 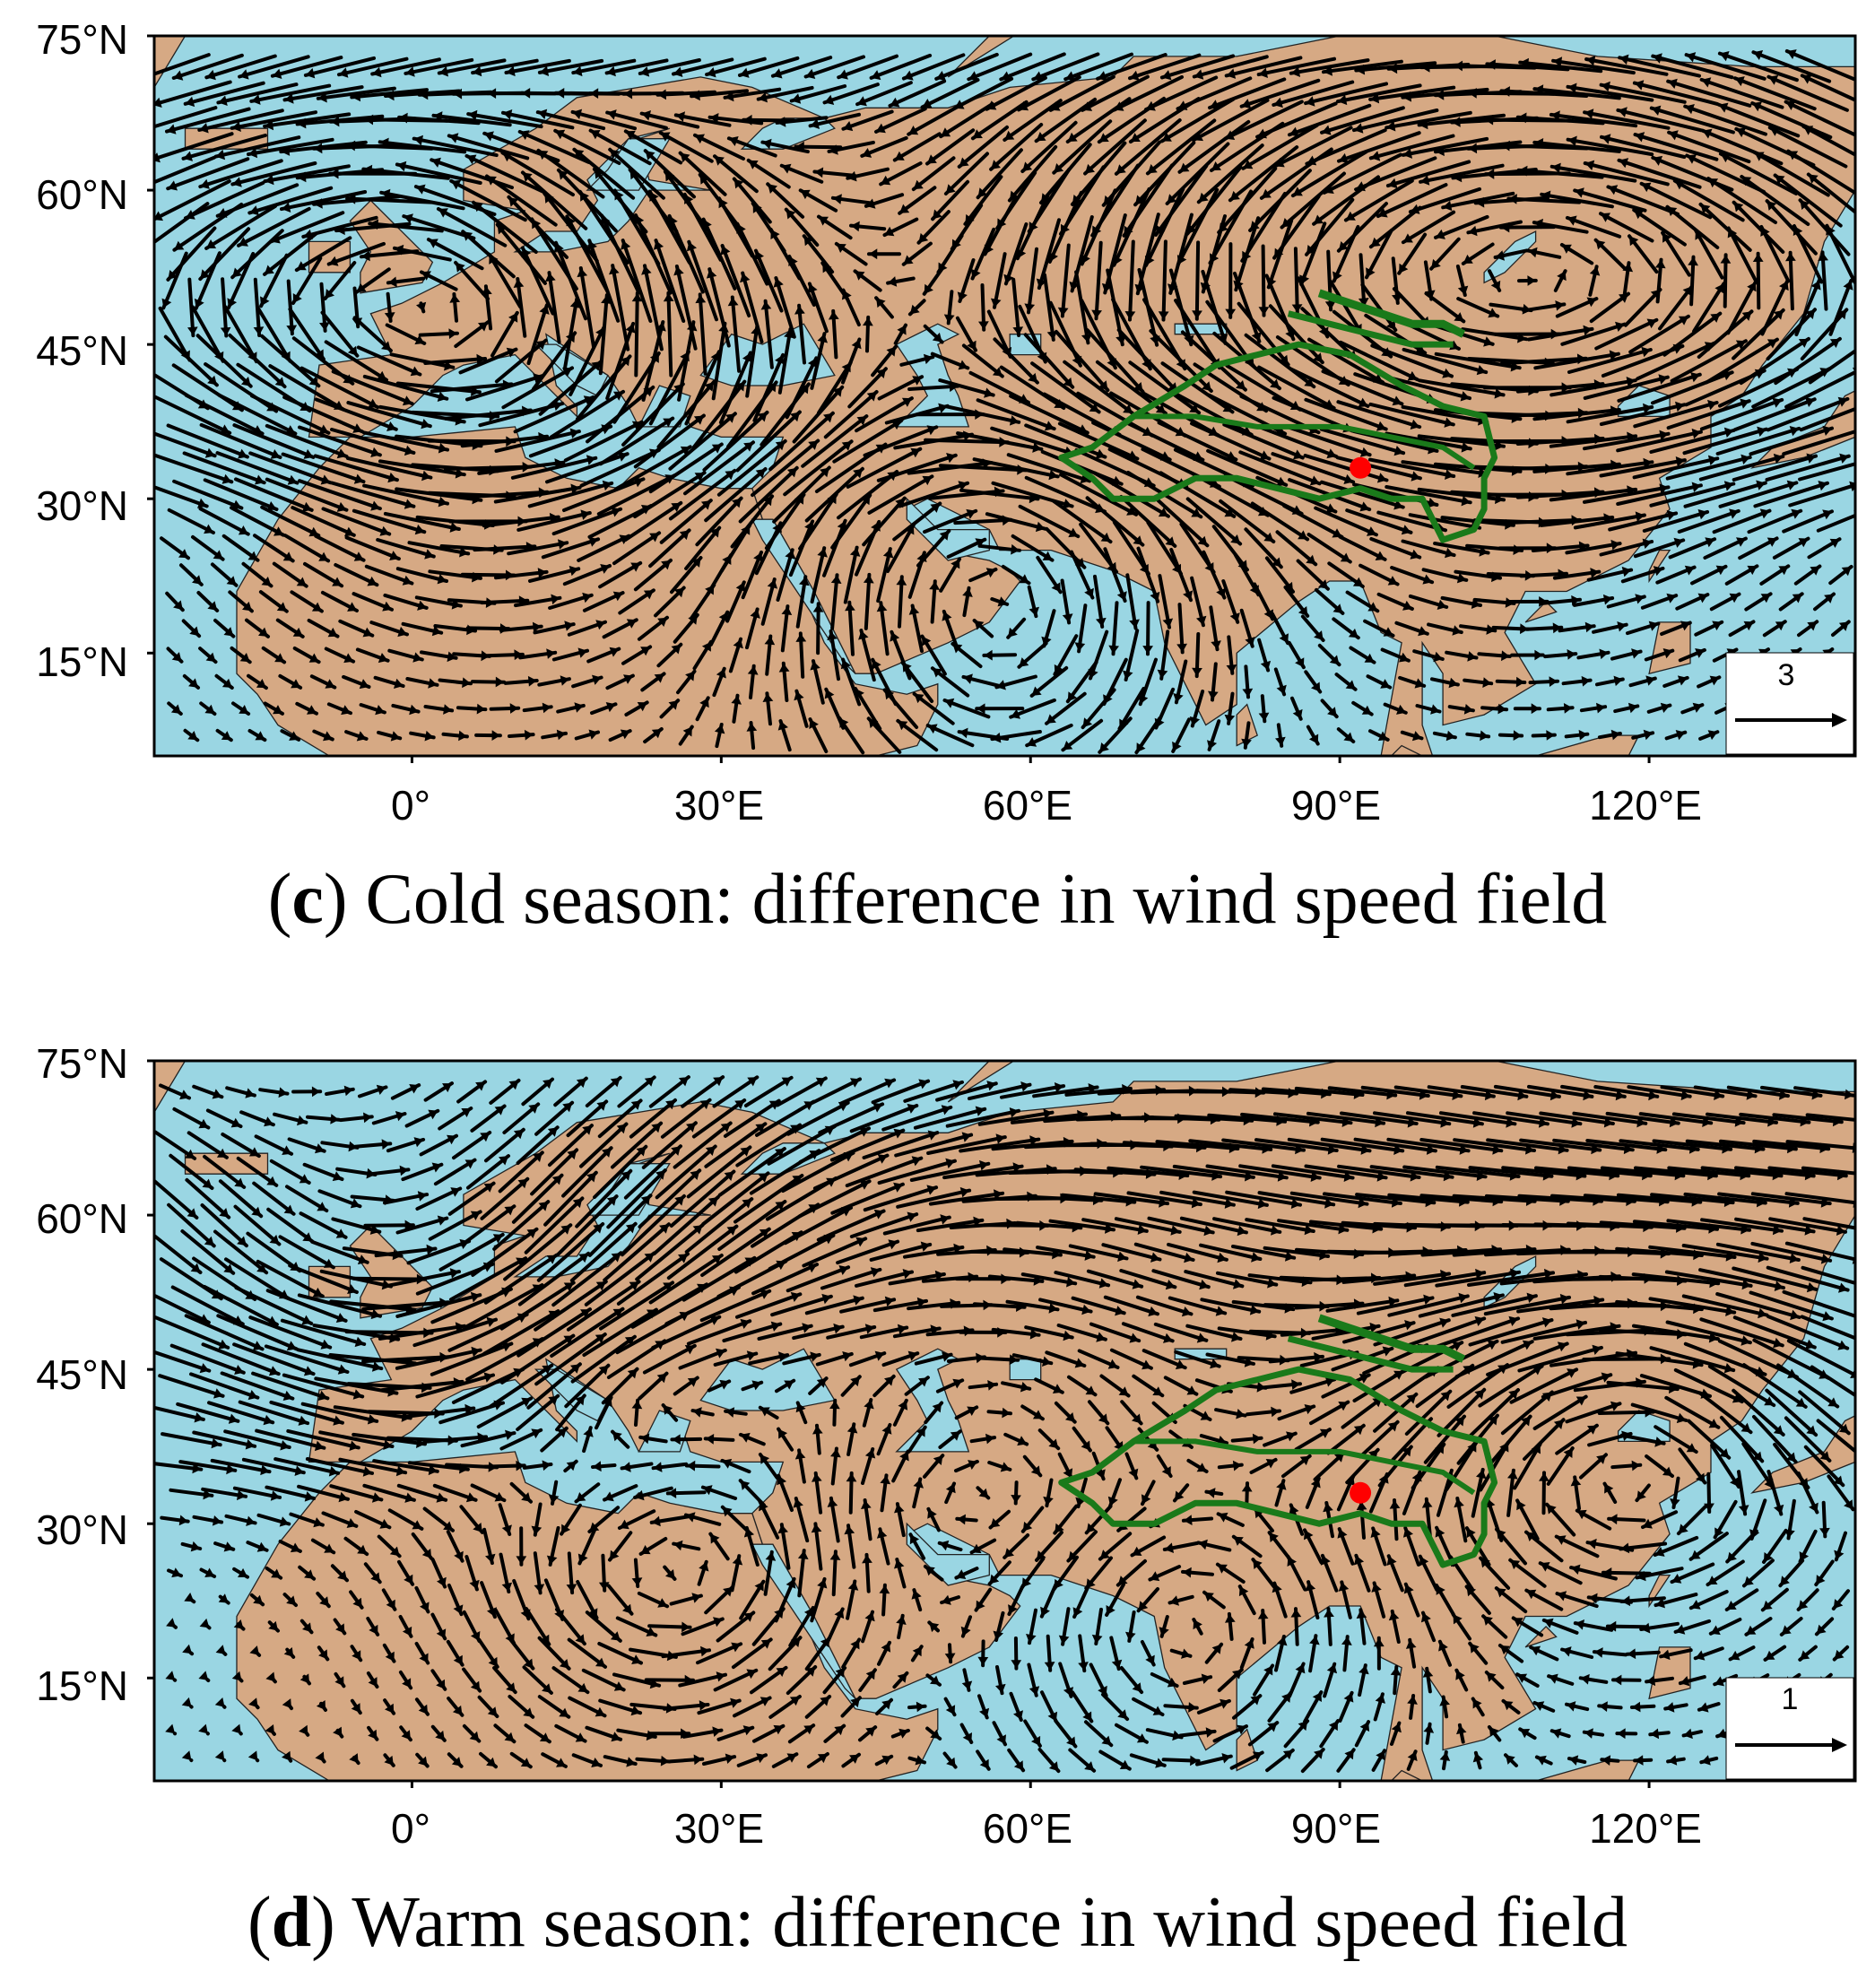 What do you see at coordinates (1786, 675) in the screenshot?
I see `reference-vector-label: 3` at bounding box center [1786, 675].